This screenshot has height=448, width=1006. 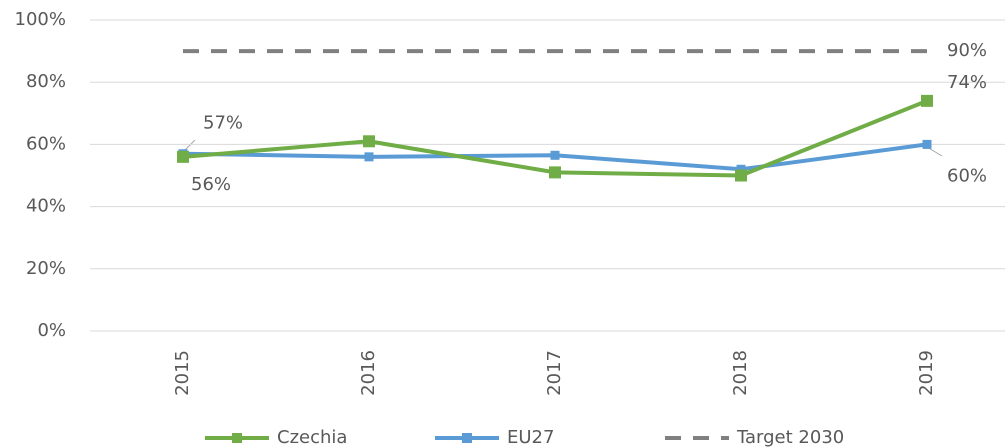 What do you see at coordinates (312, 437) in the screenshot?
I see `legend-label: Czechia` at bounding box center [312, 437].